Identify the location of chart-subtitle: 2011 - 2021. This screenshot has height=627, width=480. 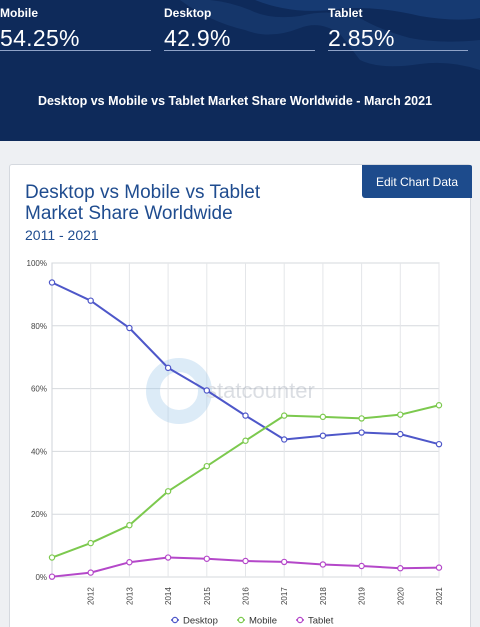
(62, 235).